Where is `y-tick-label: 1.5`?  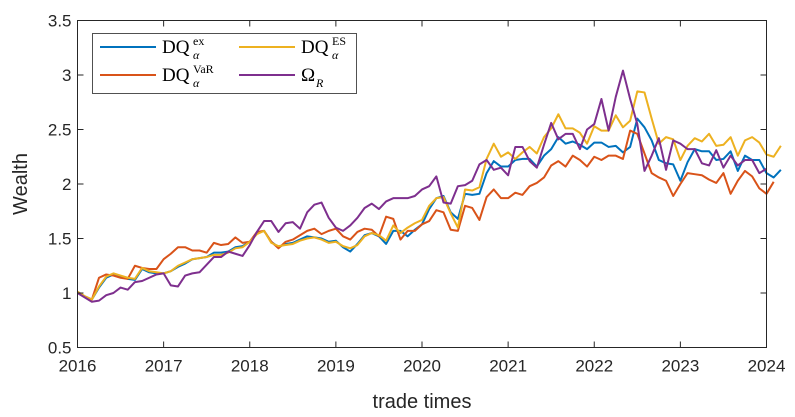 y-tick-label: 1.5 is located at coordinates (60, 239).